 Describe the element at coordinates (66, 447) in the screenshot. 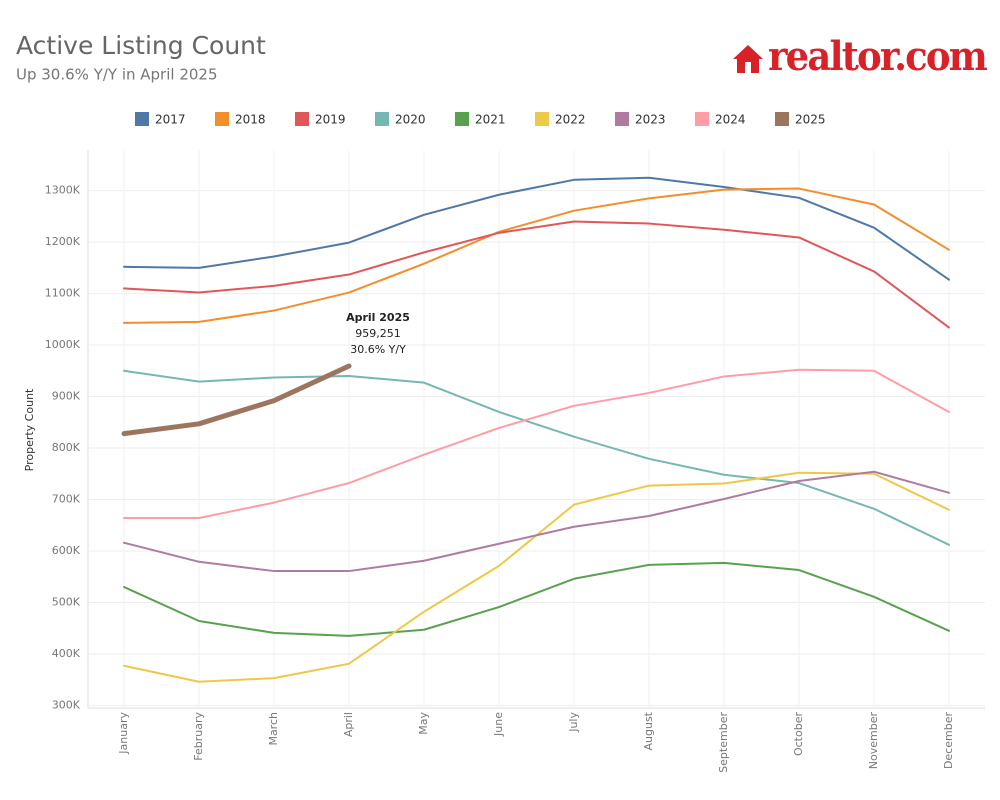

I see `y-tick-label: 800K` at that location.